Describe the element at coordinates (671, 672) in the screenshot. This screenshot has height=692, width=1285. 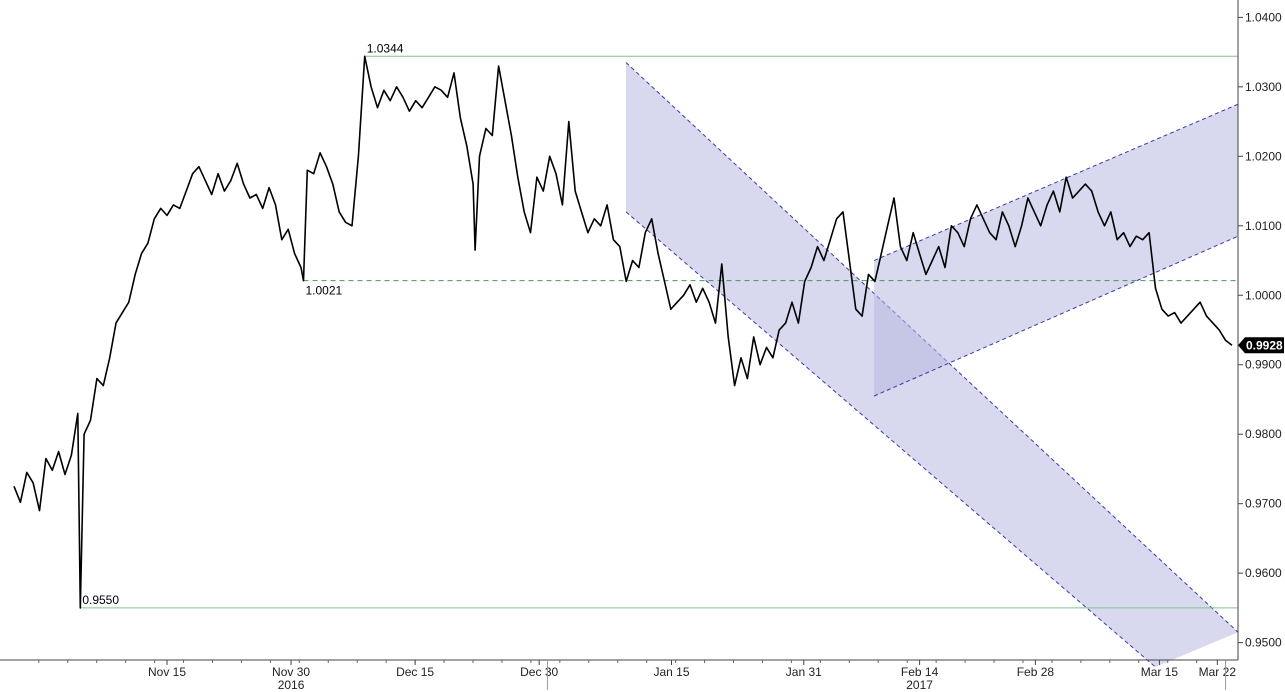
I see `x-tick-label: Jan 15` at that location.